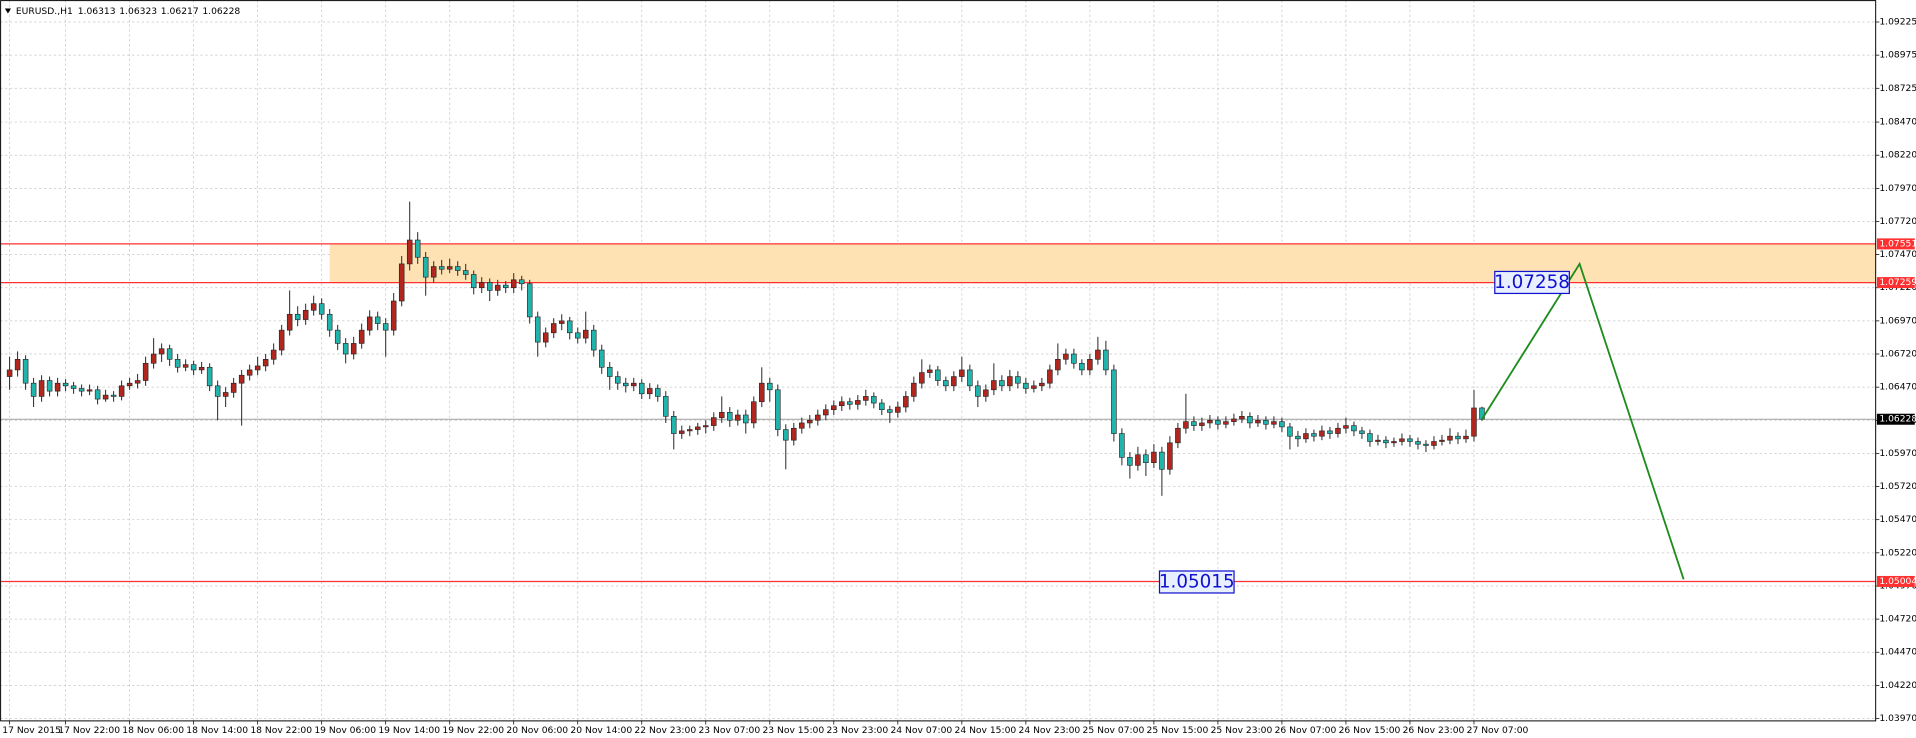  I want to click on x-tick-label: 20 Nov 14:00, so click(601, 730).